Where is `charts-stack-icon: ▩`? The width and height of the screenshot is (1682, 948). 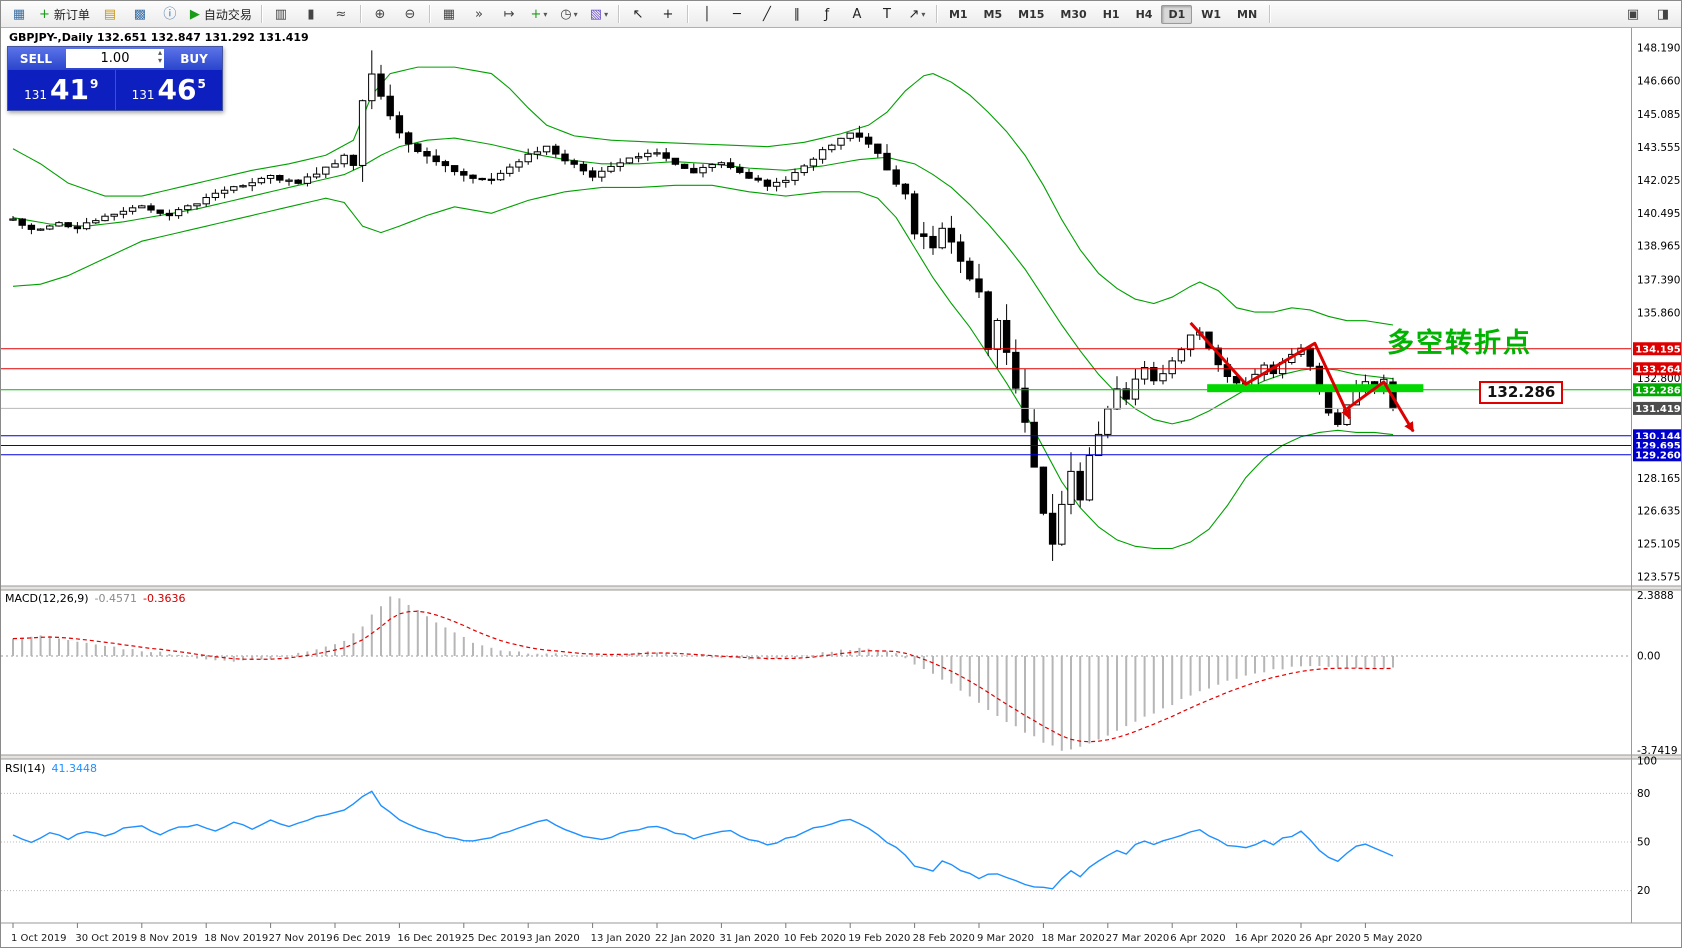
charts-stack-icon: ▩ is located at coordinates (140, 14).